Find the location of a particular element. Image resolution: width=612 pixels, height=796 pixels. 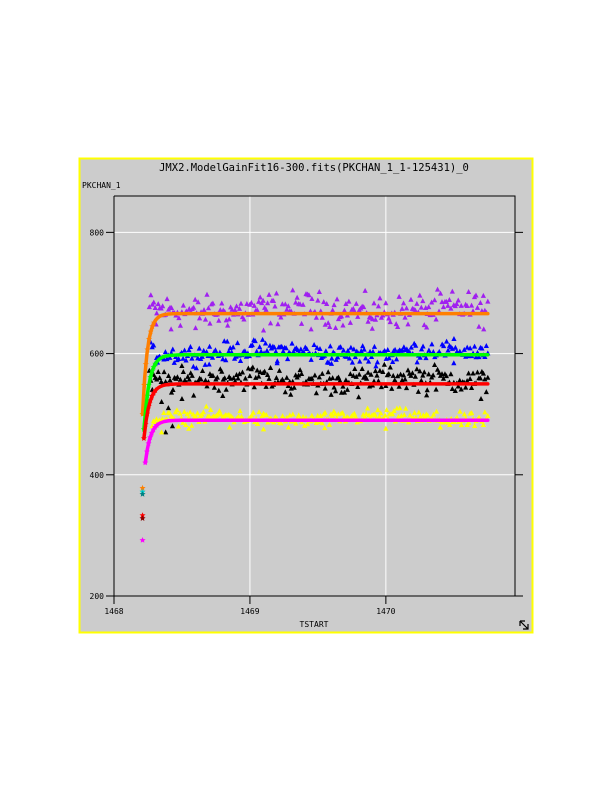

y-tick-label: 200 is located at coordinates (97, 596).